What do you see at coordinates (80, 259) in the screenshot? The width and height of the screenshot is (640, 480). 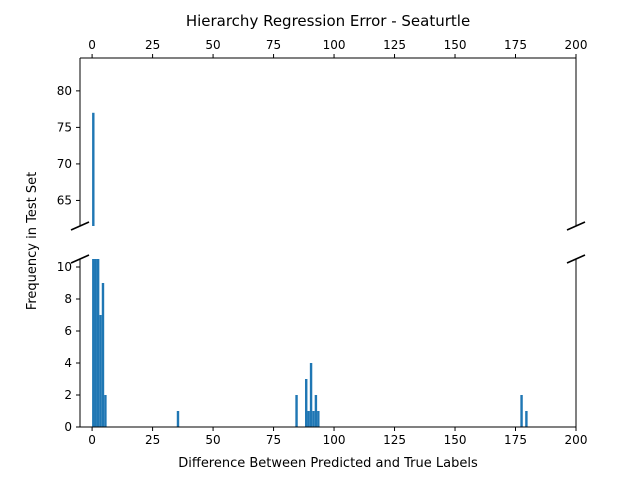 I see `break-mark-lower-left` at bounding box center [80, 259].